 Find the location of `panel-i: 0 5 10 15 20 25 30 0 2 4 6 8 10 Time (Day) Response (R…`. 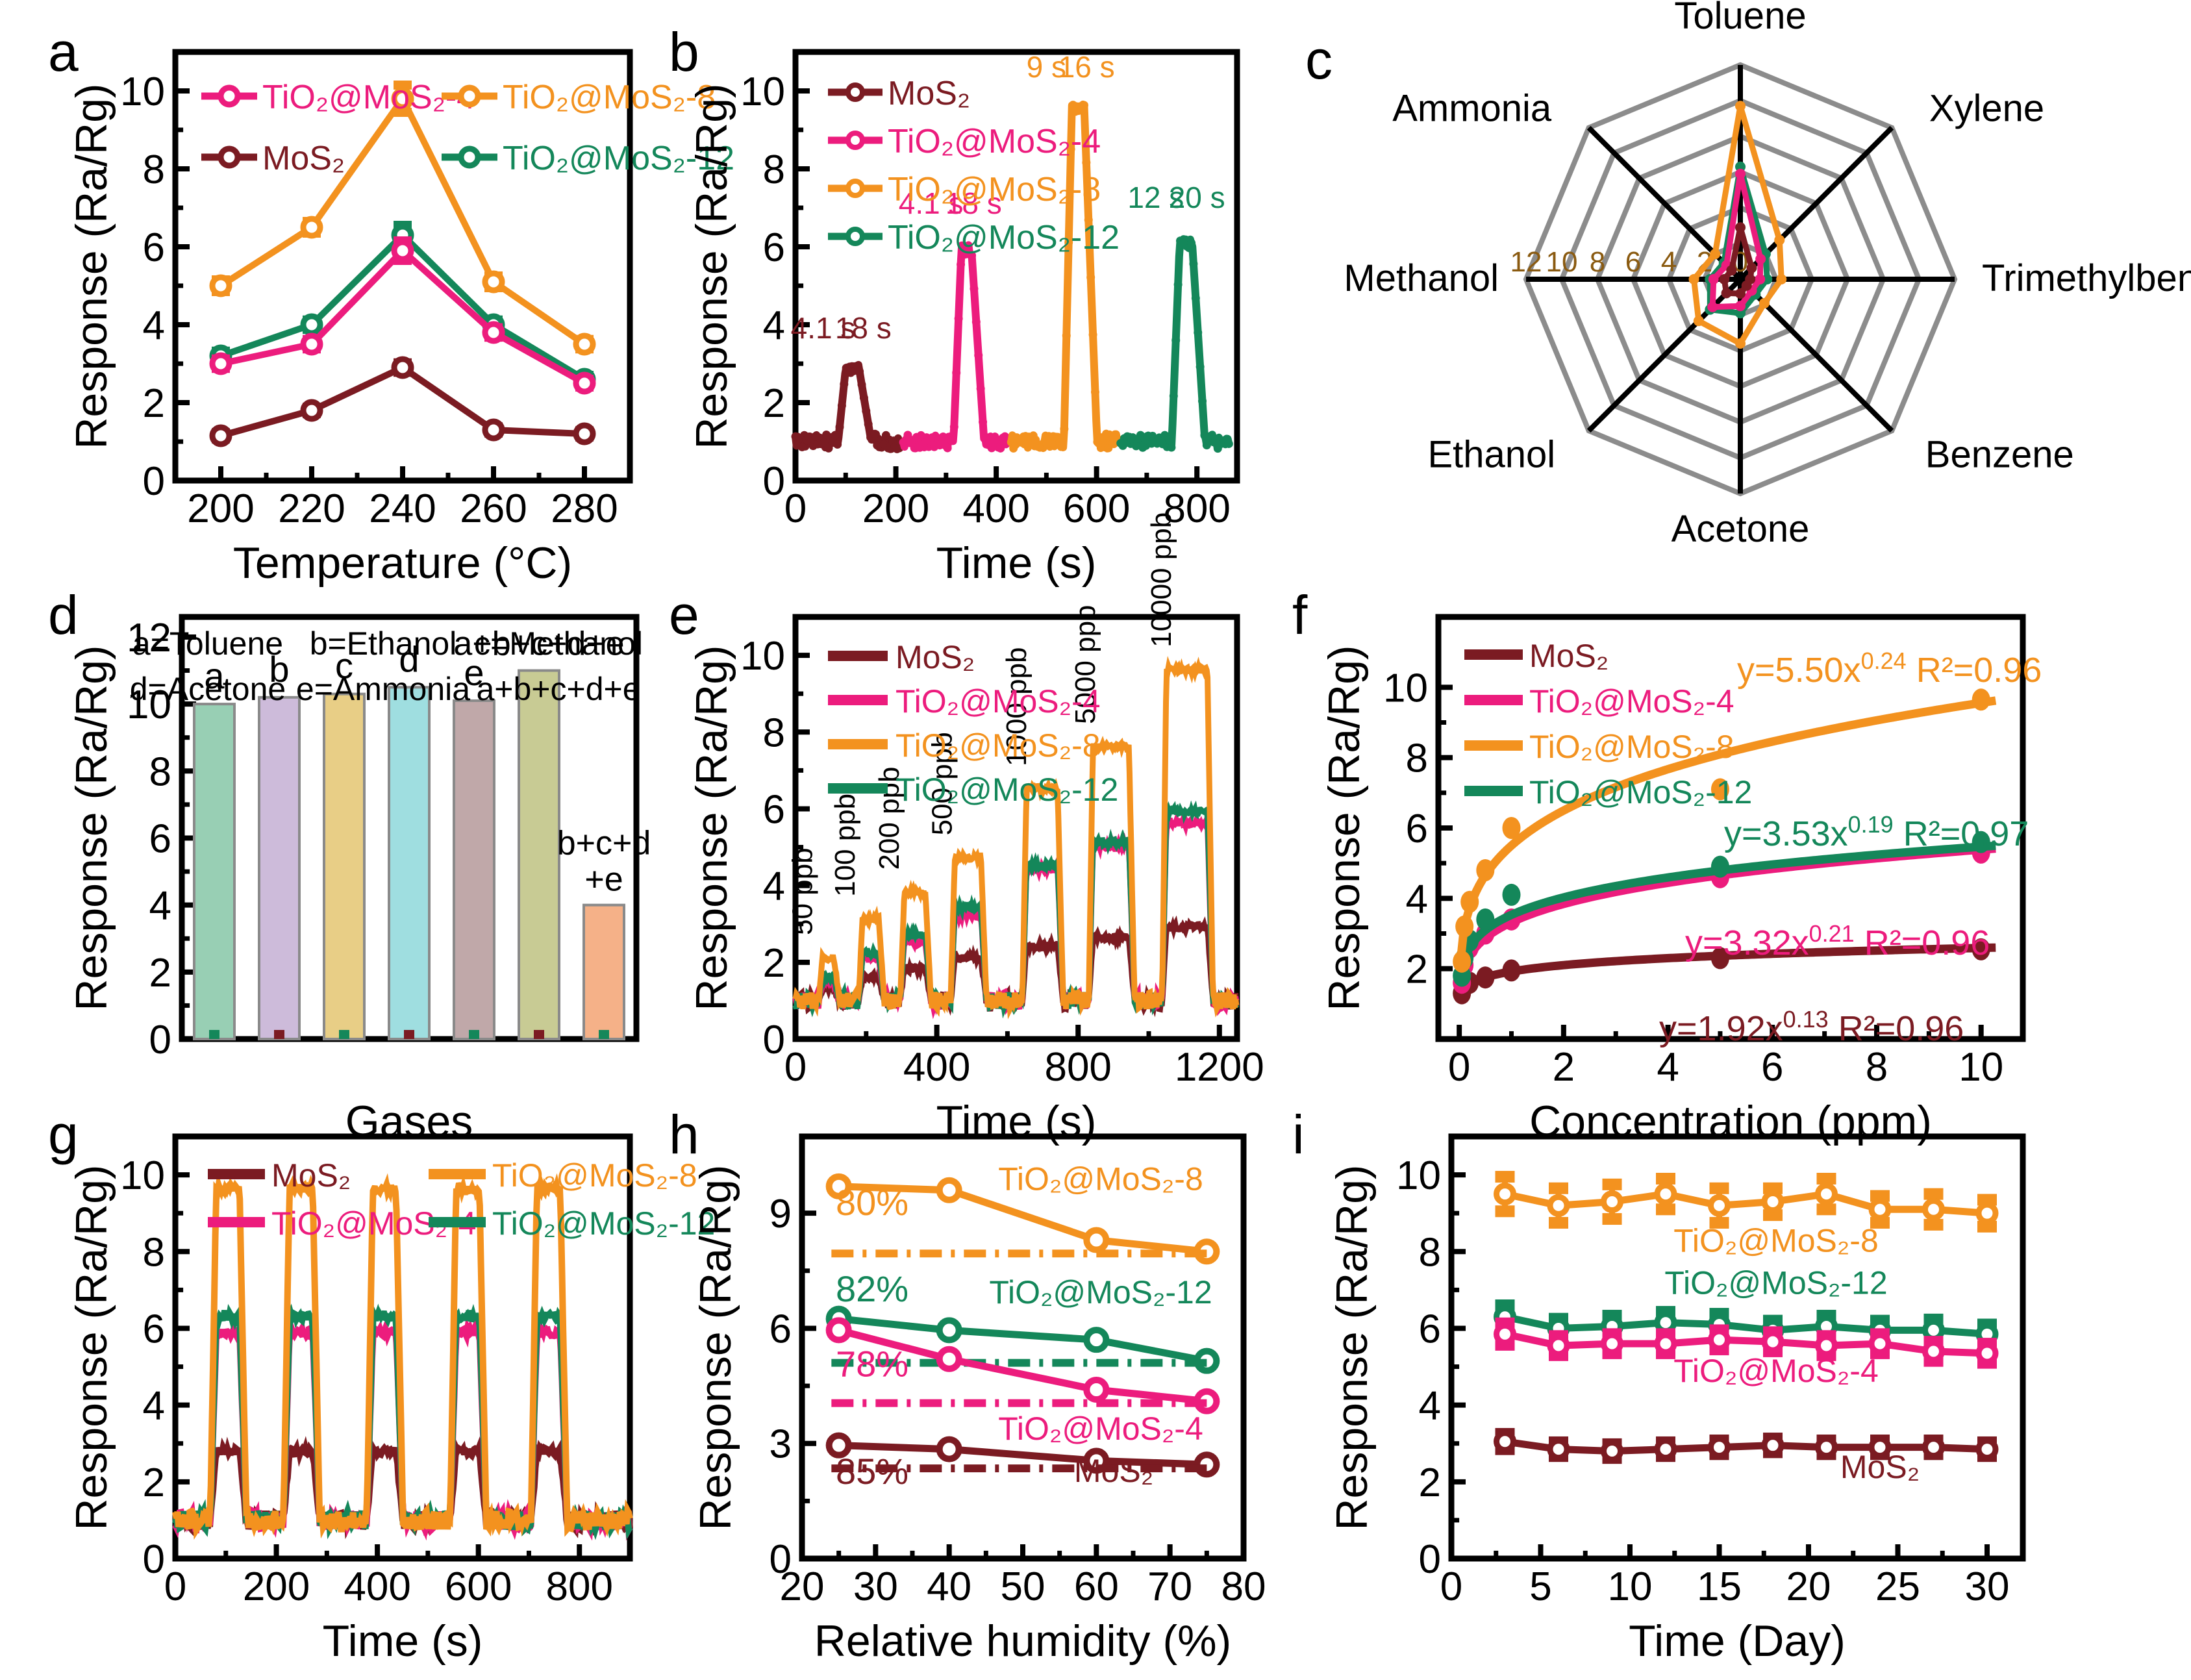

panel-i: 0 5 10 15 20 25 30 0 2 4 6 8 10 Time (Day) Response (R… is located at coordinates (1753, 1395).